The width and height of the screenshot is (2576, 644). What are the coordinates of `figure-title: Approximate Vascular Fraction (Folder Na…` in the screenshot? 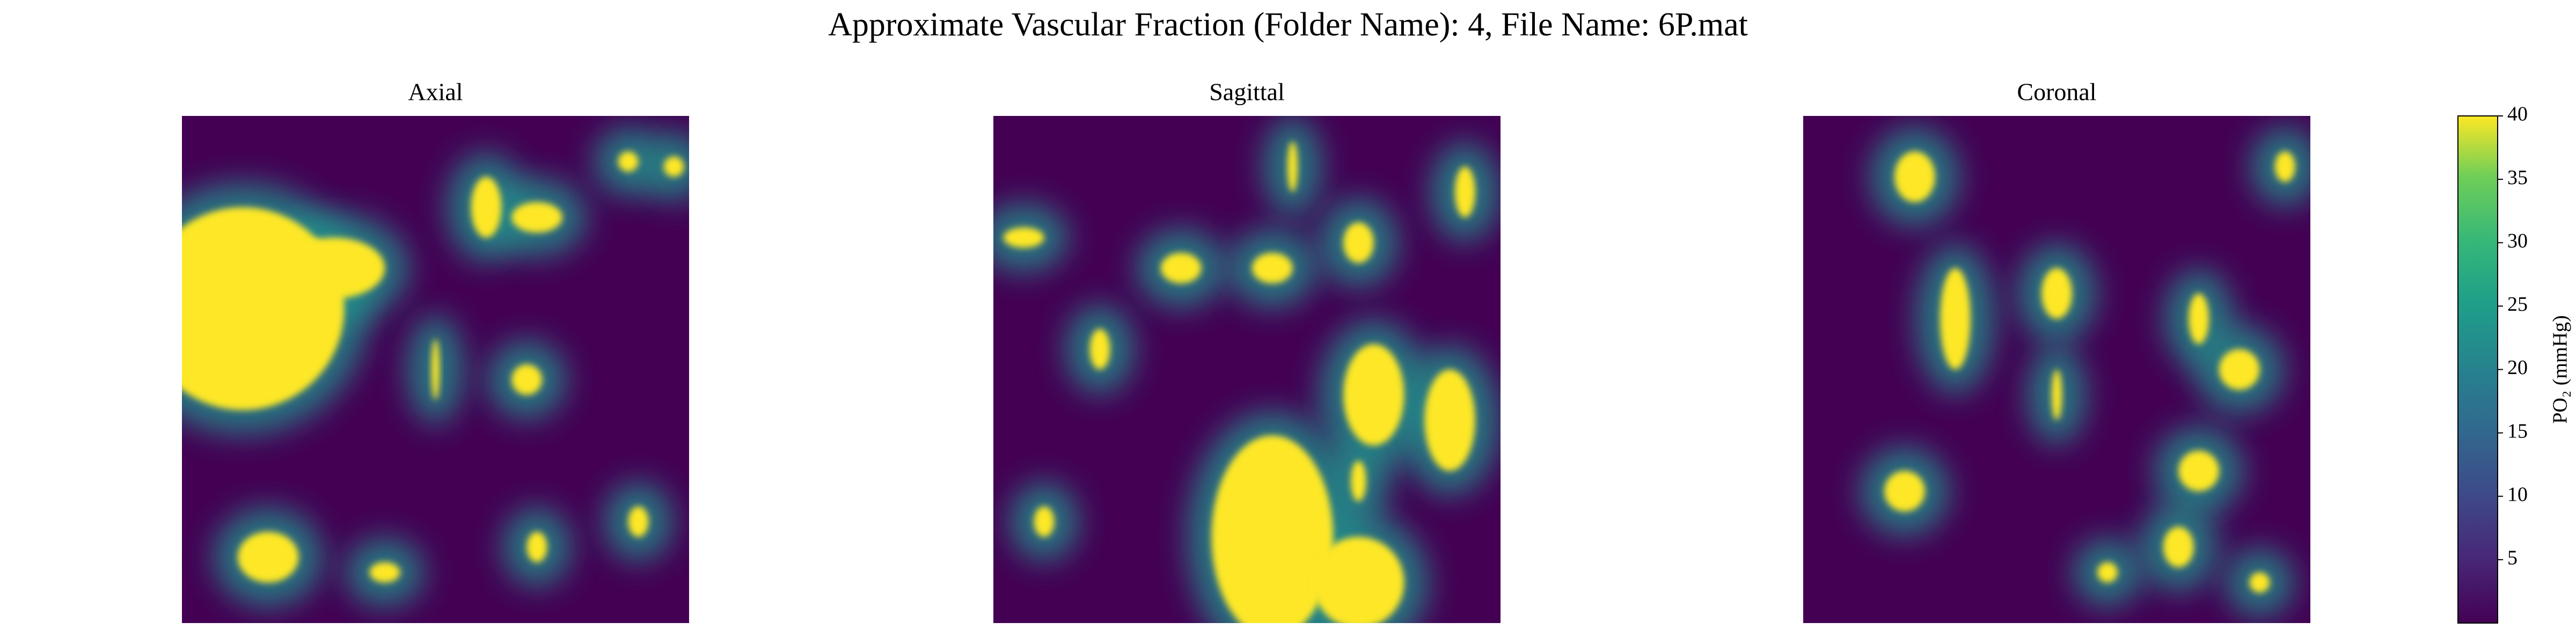 It's located at (1288, 24).